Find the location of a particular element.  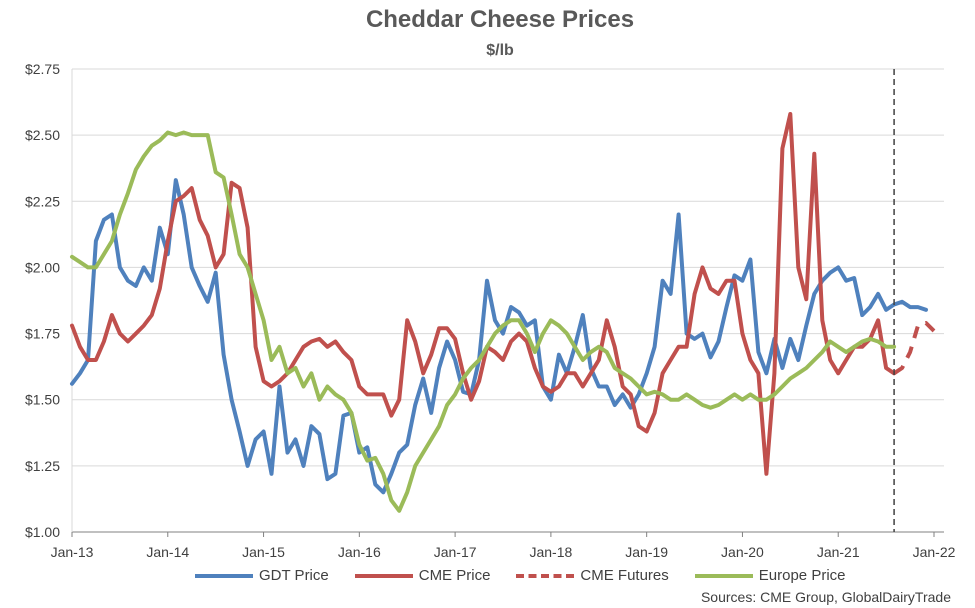

x-tick-label: Jan-19 is located at coordinates (646, 552).